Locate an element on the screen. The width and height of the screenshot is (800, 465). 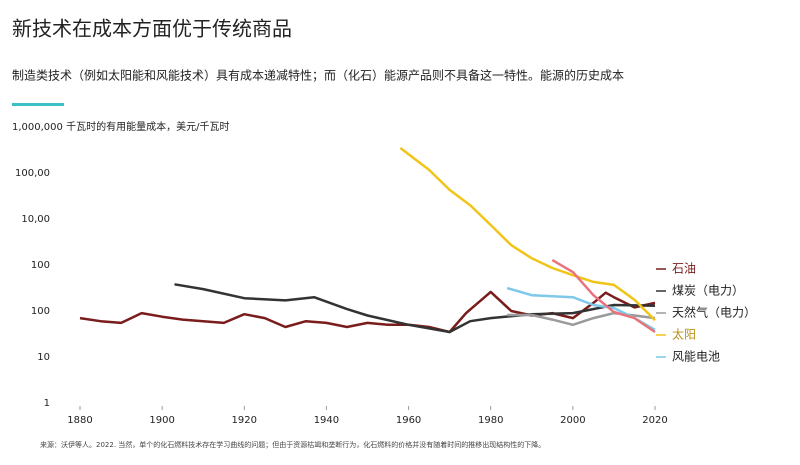
x-tick-label: 1940 is located at coordinates (326, 420).